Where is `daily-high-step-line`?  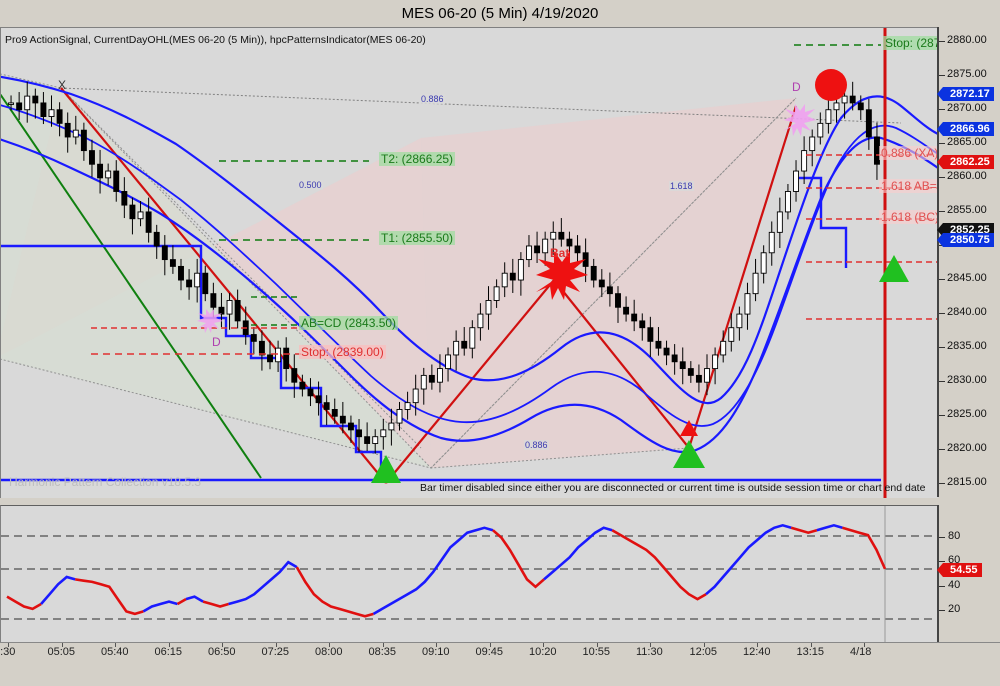 daily-high-step-line is located at coordinates (822, 222).